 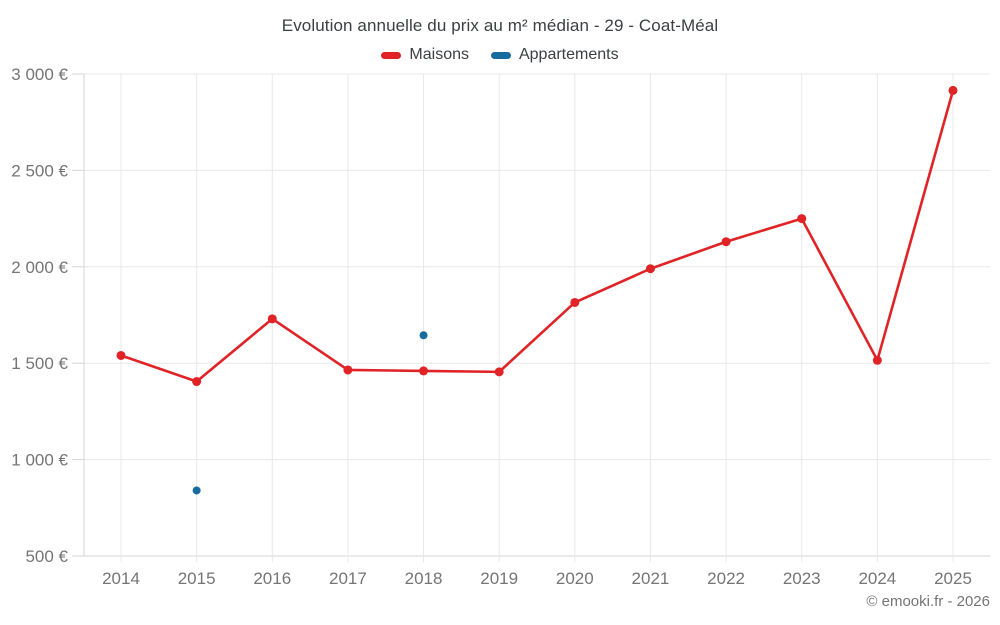 What do you see at coordinates (726, 242) in the screenshot?
I see `data-point-maisons-2022` at bounding box center [726, 242].